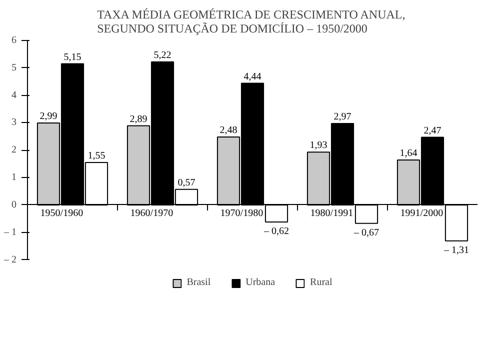  I want to click on y-tick-label: – 1, so click(9, 232).